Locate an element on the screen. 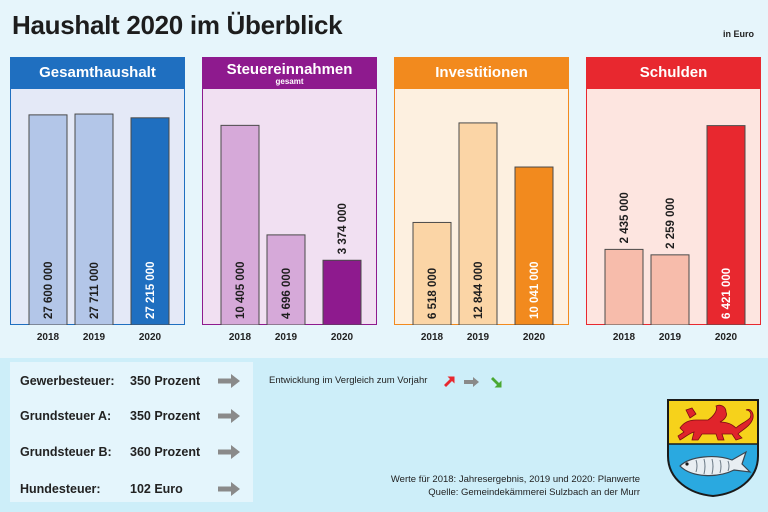 The width and height of the screenshot is (768, 512). panel-title: Gesamthaushalt is located at coordinates (97, 73).